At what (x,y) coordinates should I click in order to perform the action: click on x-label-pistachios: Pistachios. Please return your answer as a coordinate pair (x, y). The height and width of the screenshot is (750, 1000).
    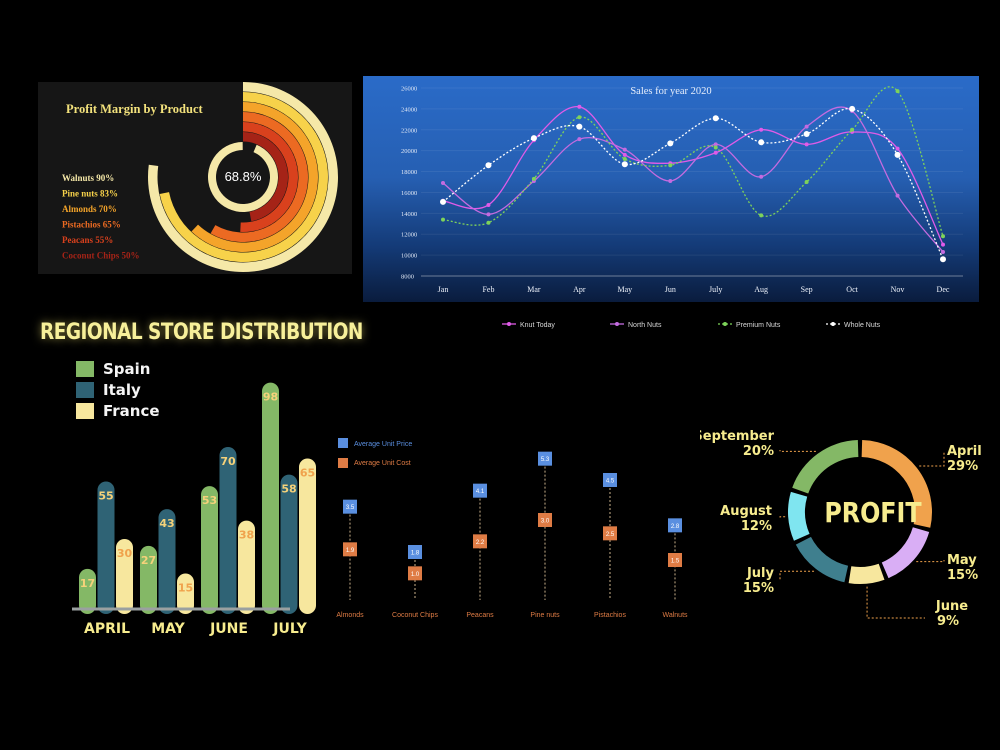
    Looking at the image, I should click on (610, 615).